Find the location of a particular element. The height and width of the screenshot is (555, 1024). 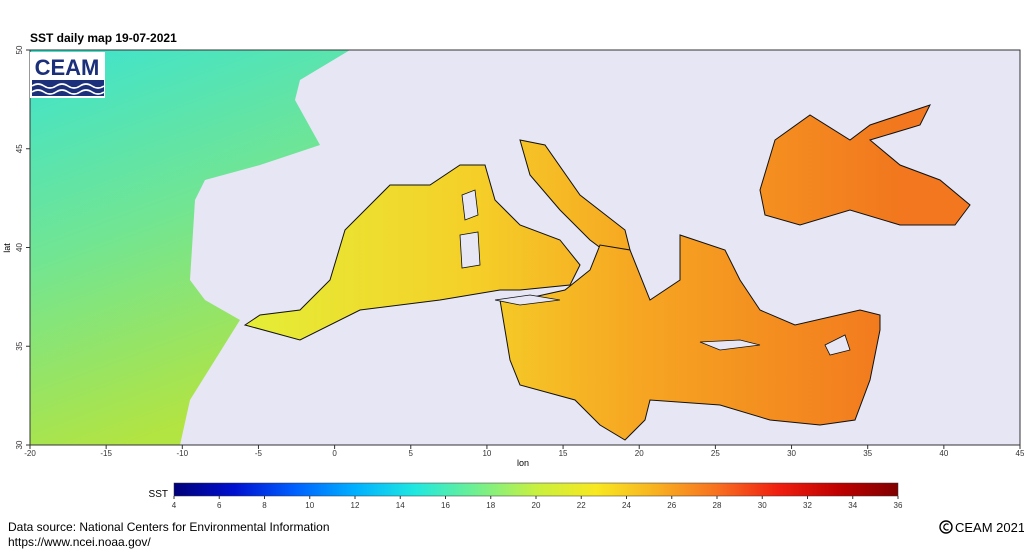

colorbar-tick-label: 30 is located at coordinates (762, 505).